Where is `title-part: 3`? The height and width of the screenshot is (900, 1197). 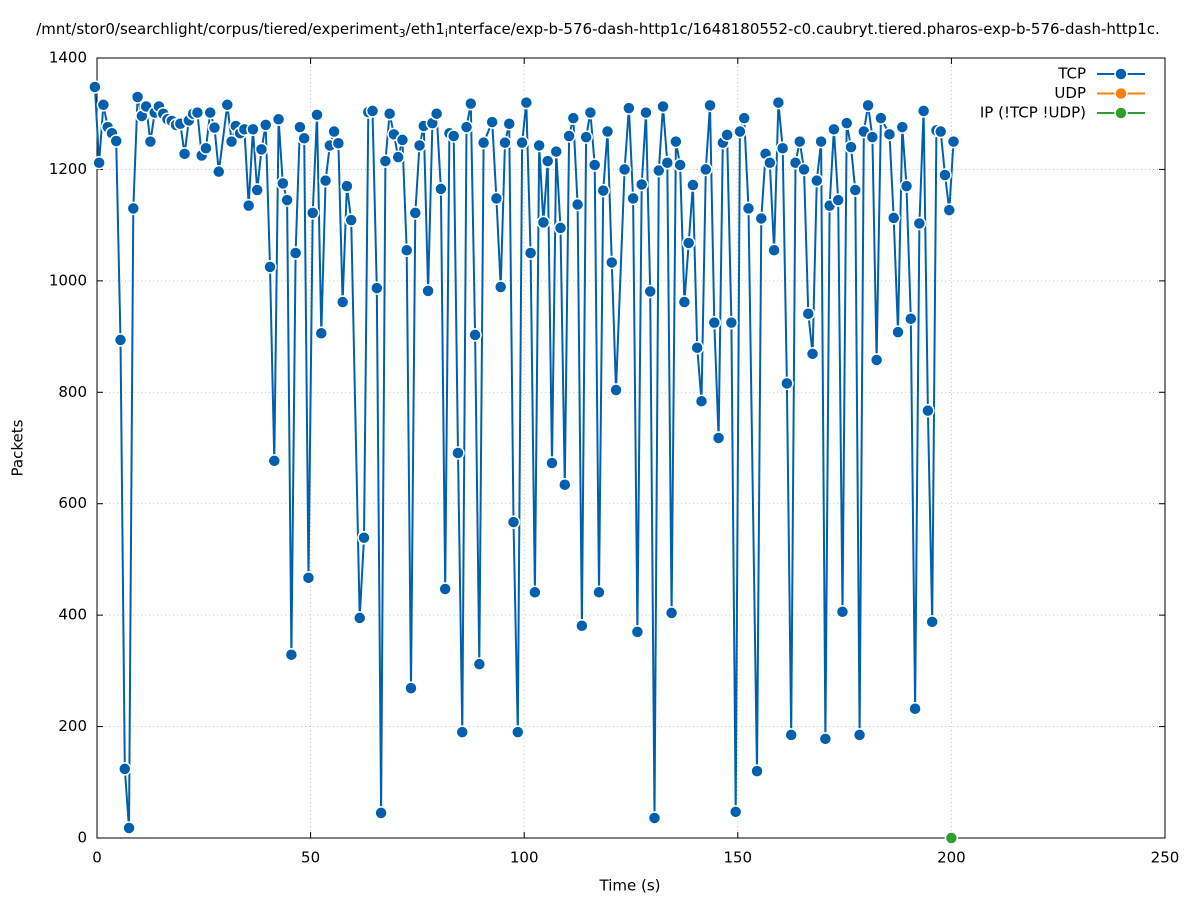 title-part: 3 is located at coordinates (402, 33).